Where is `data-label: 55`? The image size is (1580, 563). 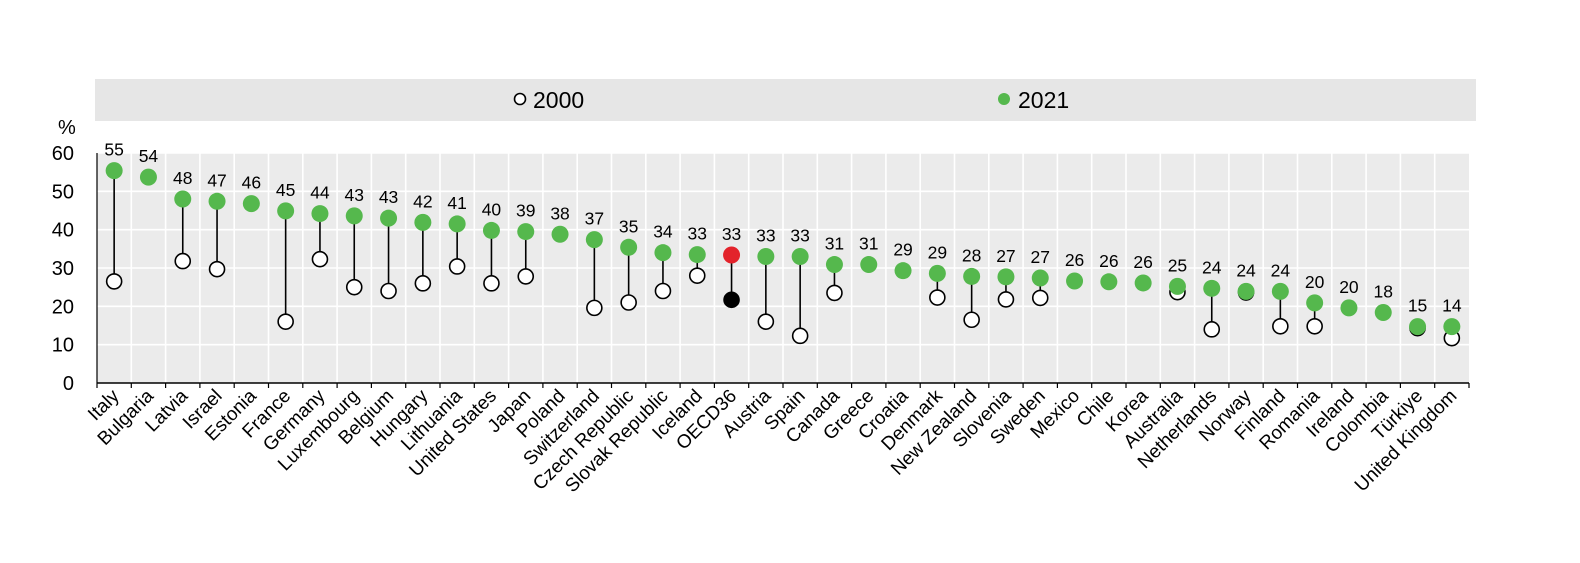
data-label: 55 is located at coordinates (113, 150).